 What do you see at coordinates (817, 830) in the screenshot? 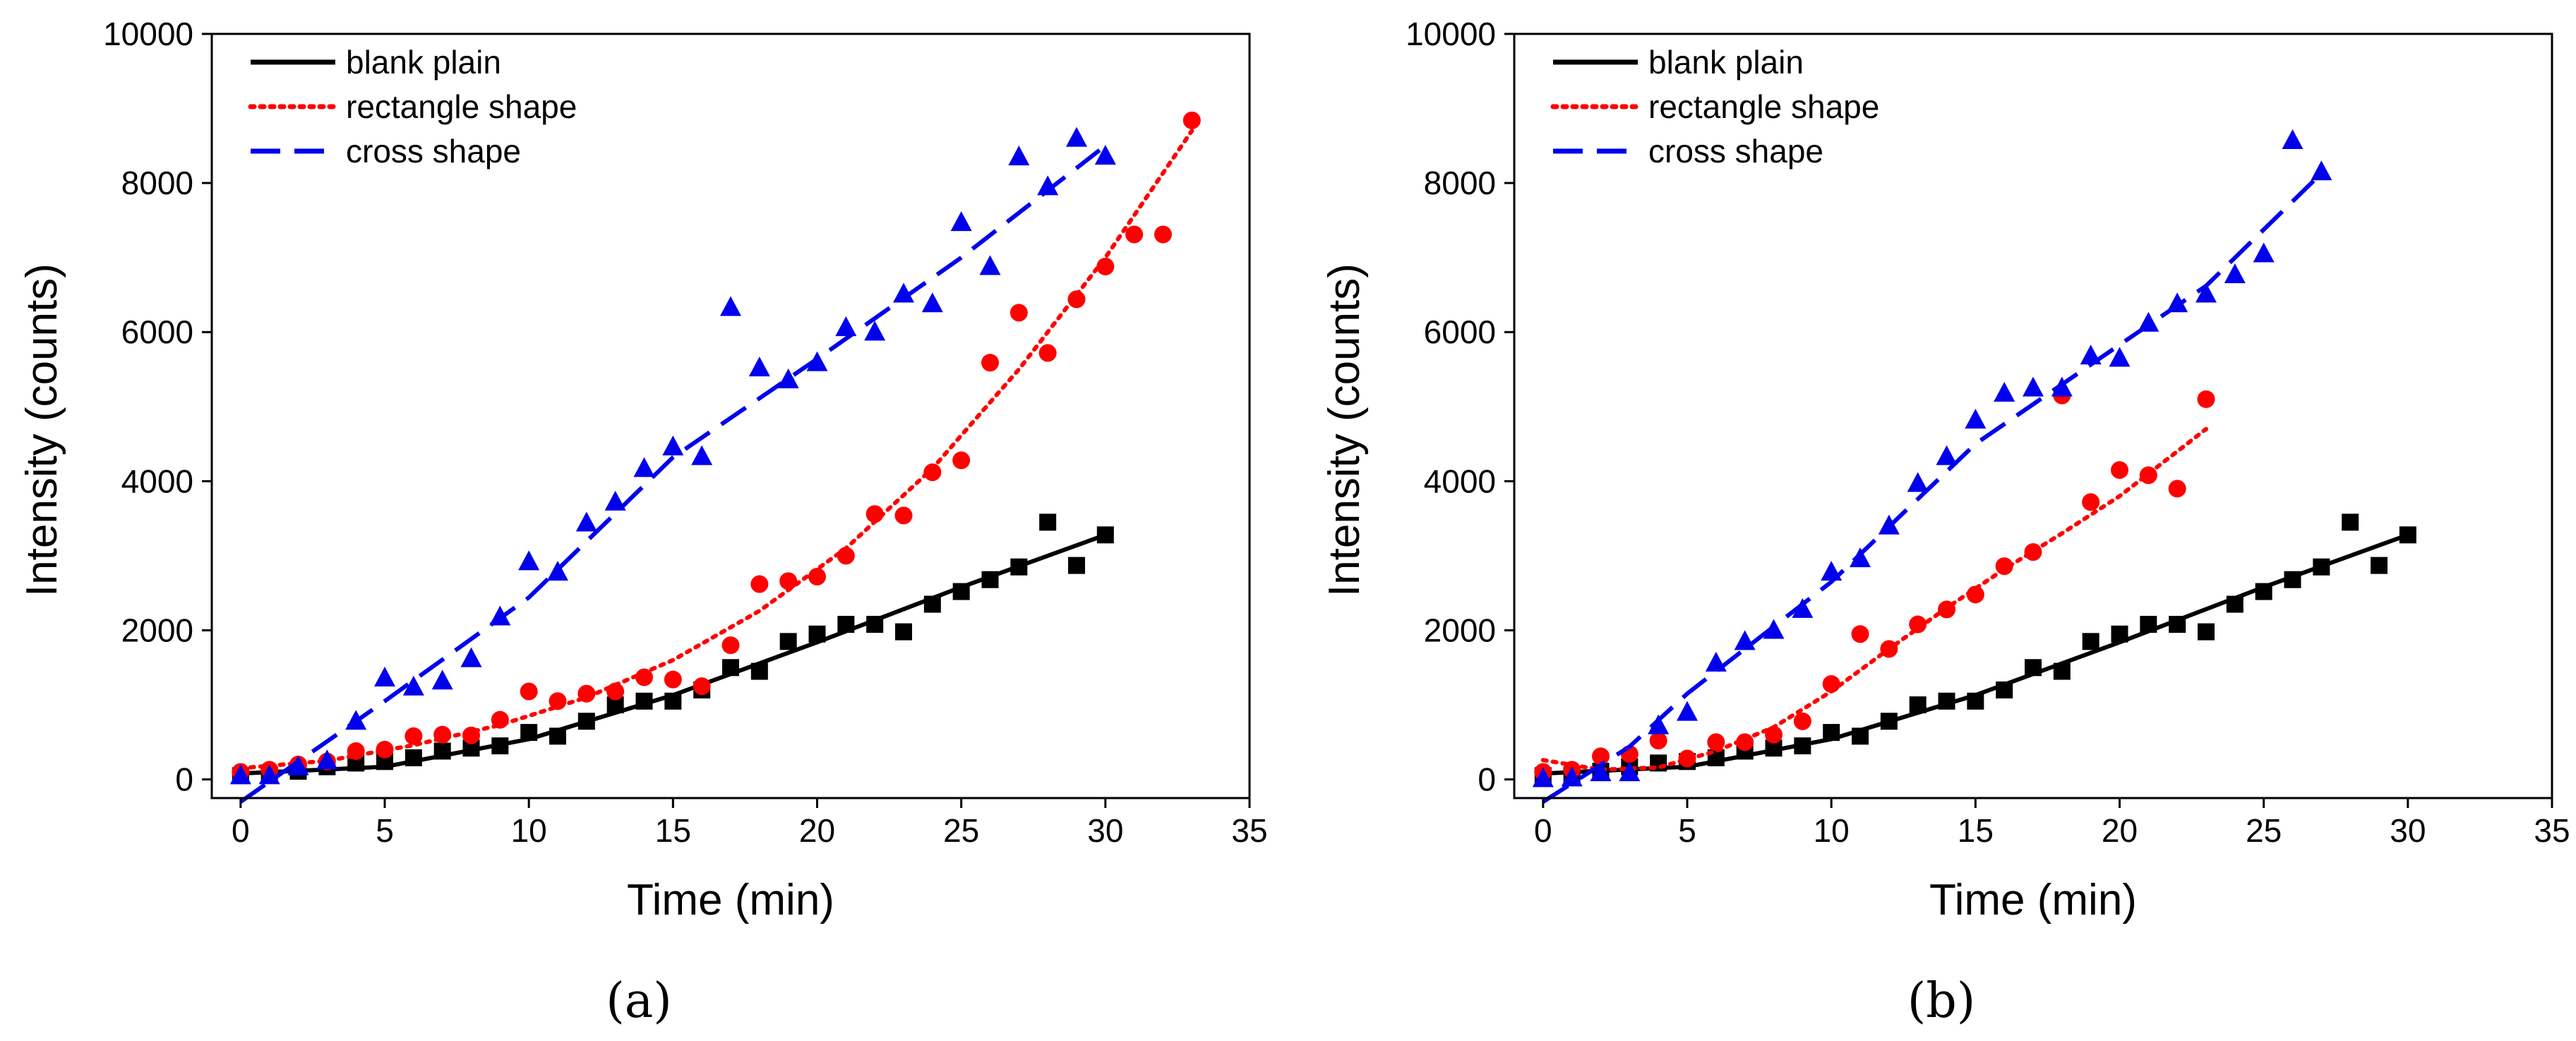
I see `x-tick-label: 20` at bounding box center [817, 830].